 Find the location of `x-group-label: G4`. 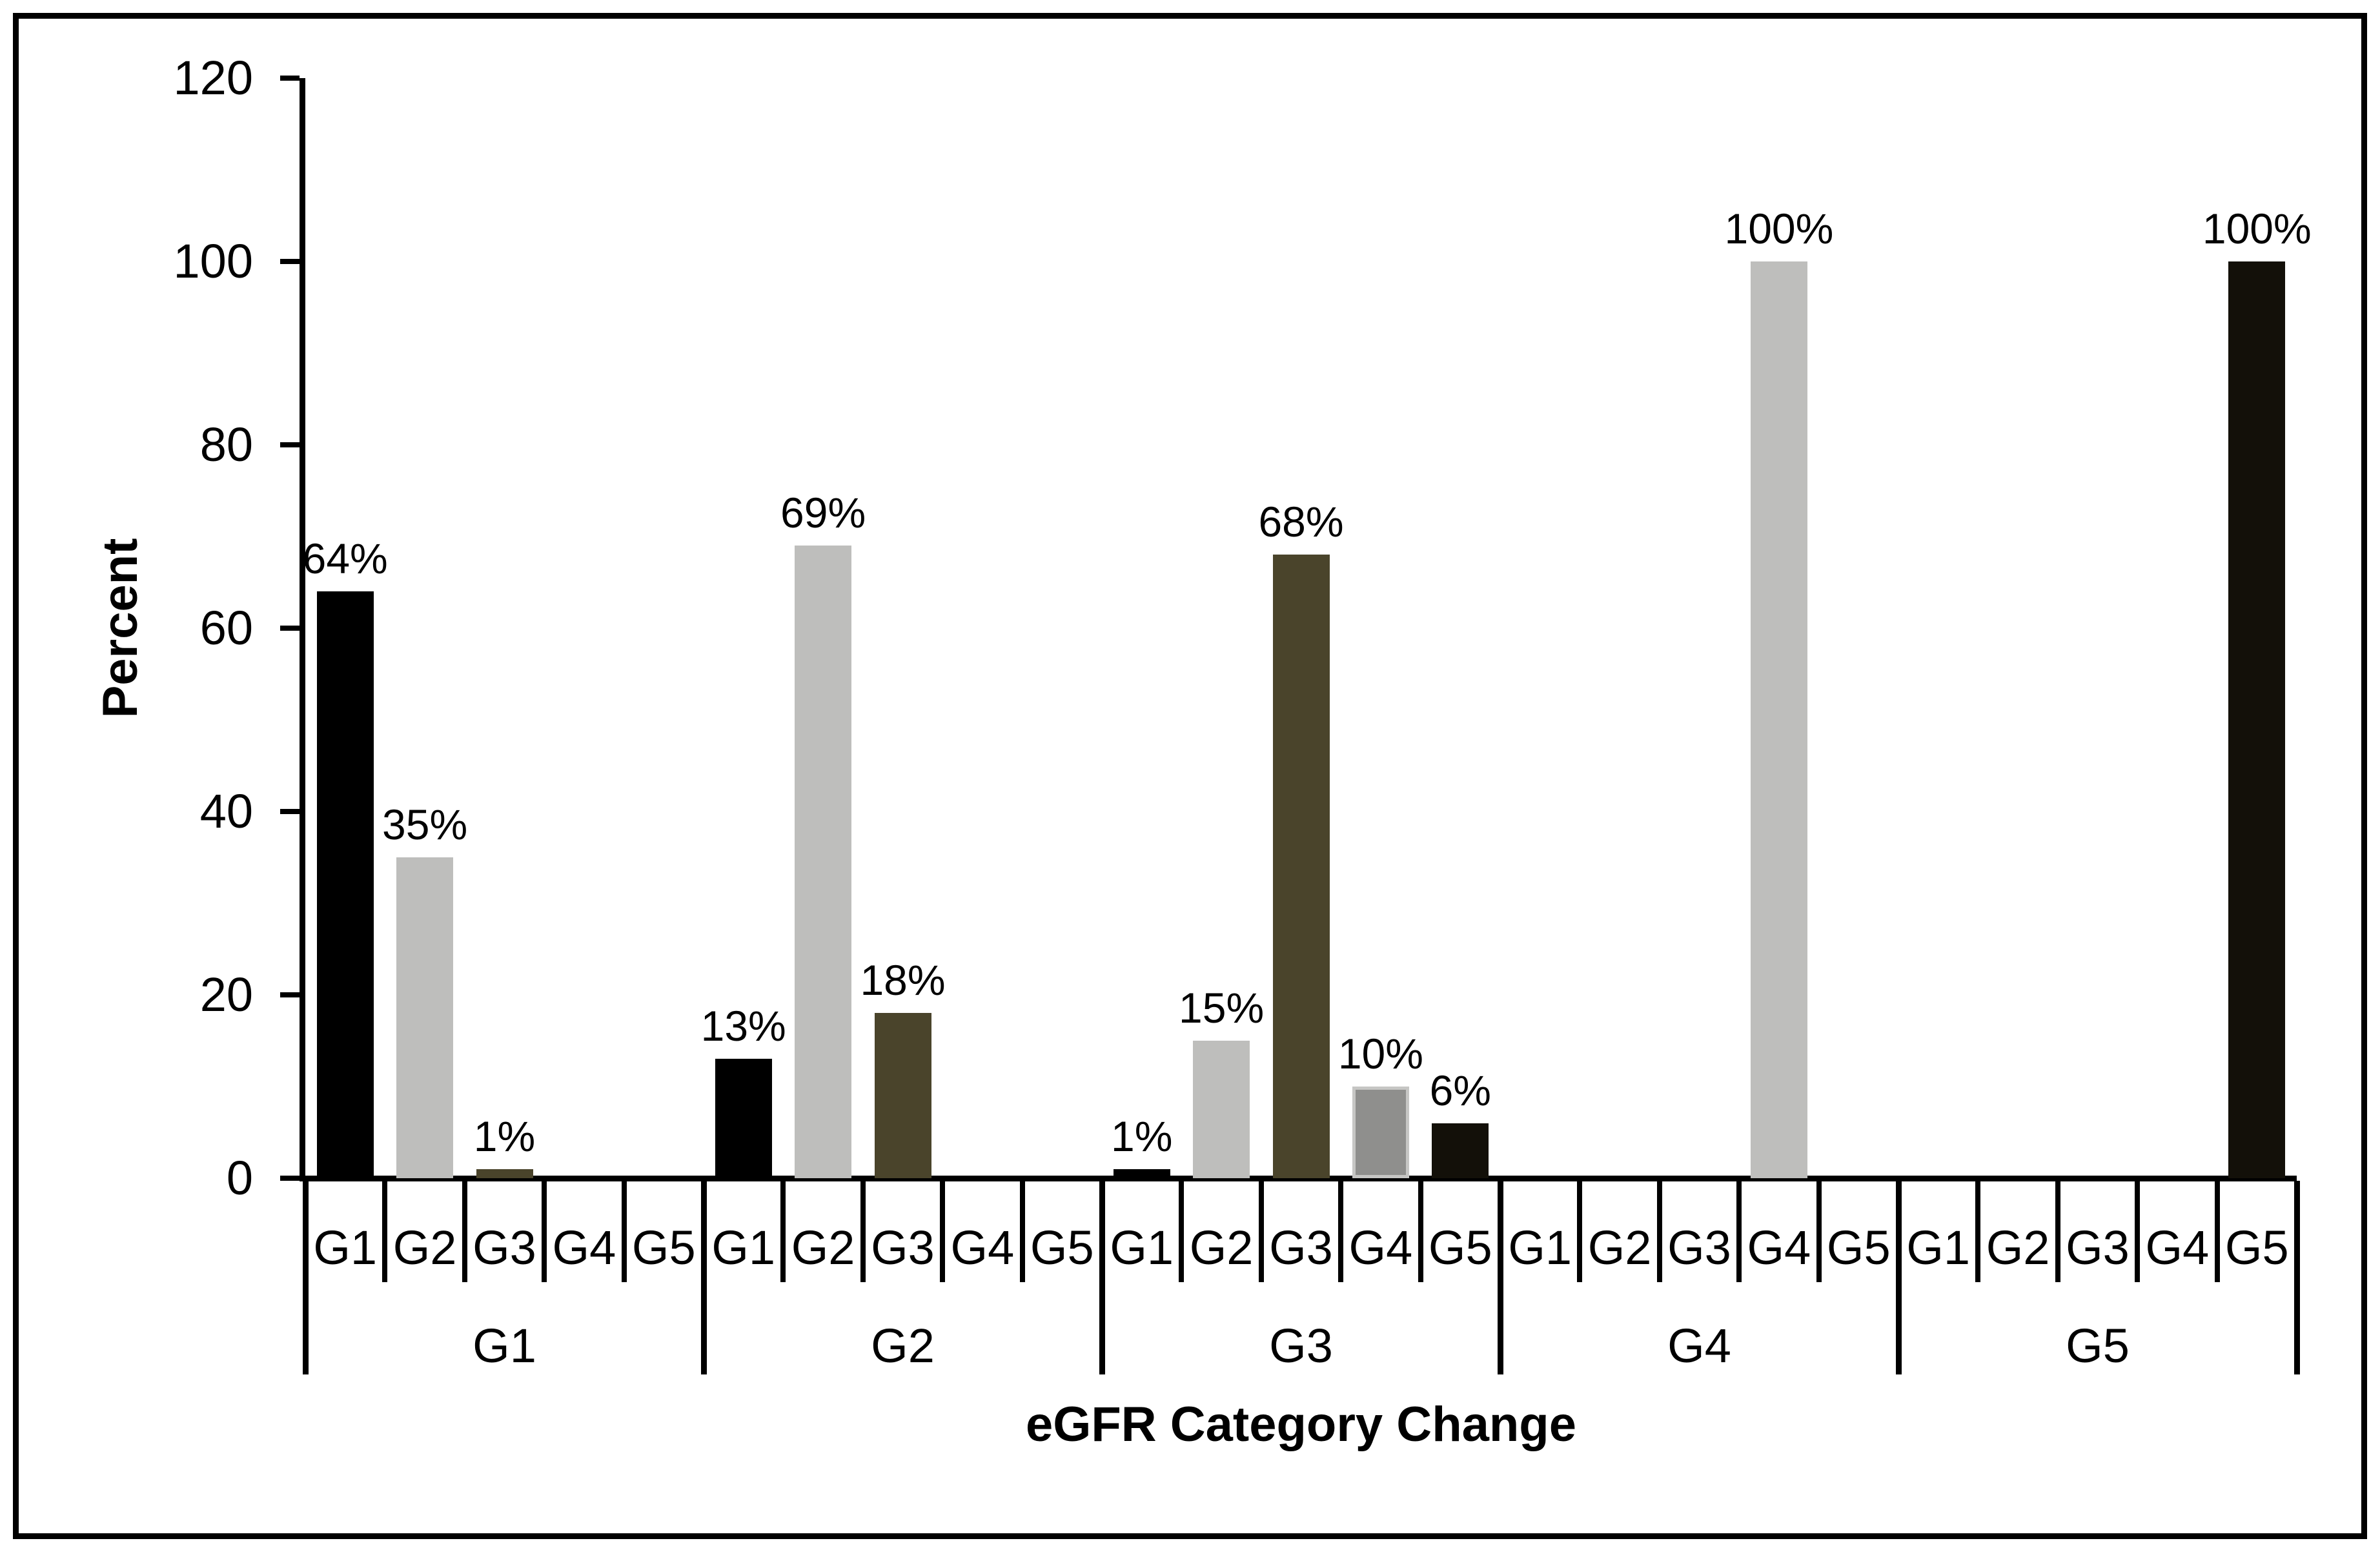

x-group-label: G4 is located at coordinates (1699, 1346).